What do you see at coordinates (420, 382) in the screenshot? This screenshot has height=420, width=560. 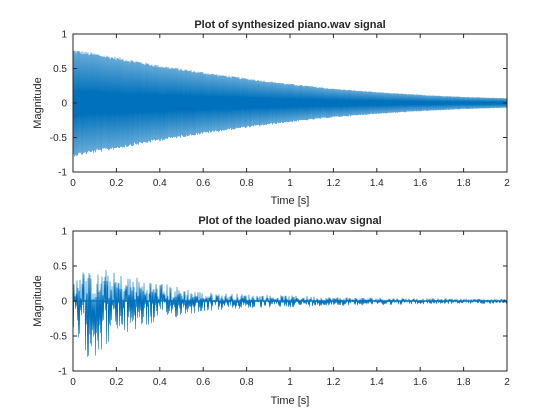 I see `subplot-2-x-tick-label: 1.6` at bounding box center [420, 382].